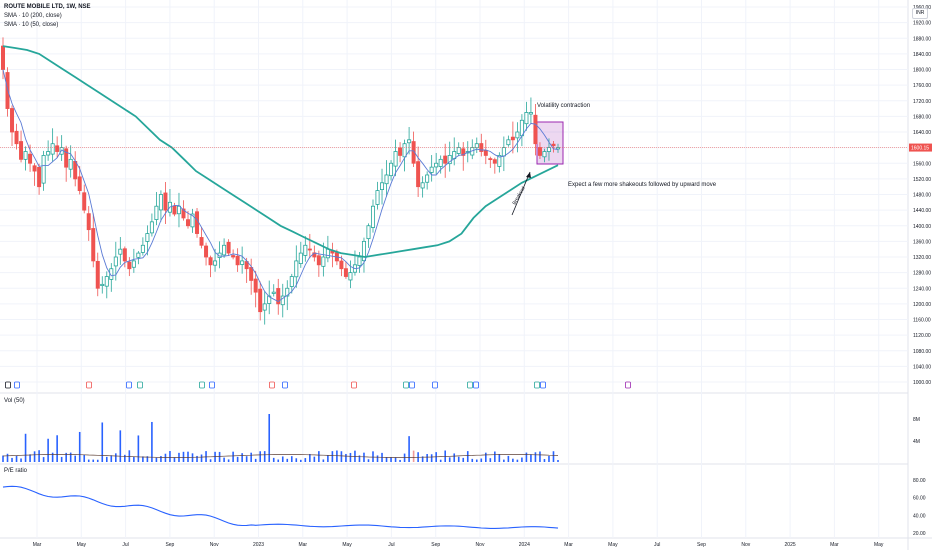 The width and height of the screenshot is (932, 550). Describe the element at coordinates (922, 39) in the screenshot. I see `price-tick: 1880.00` at that location.